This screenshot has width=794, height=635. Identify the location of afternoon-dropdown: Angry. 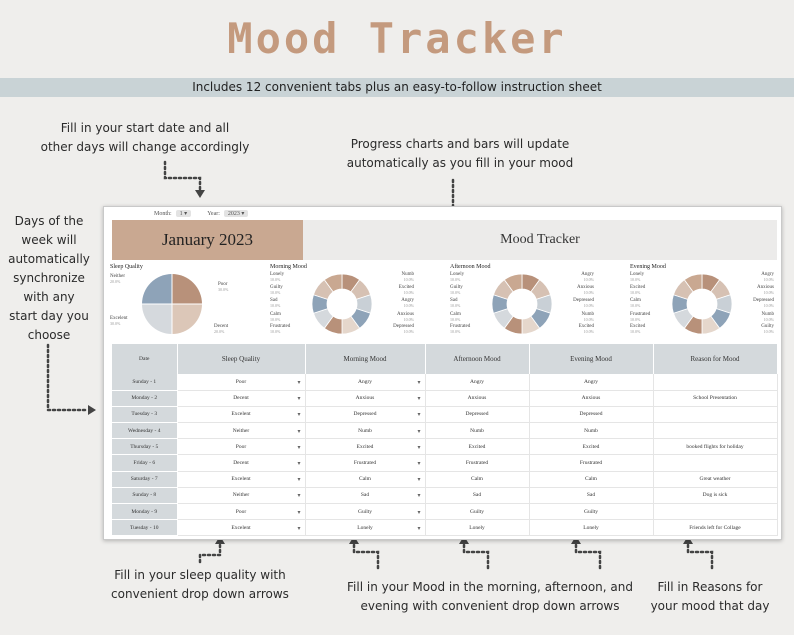
(477, 382).